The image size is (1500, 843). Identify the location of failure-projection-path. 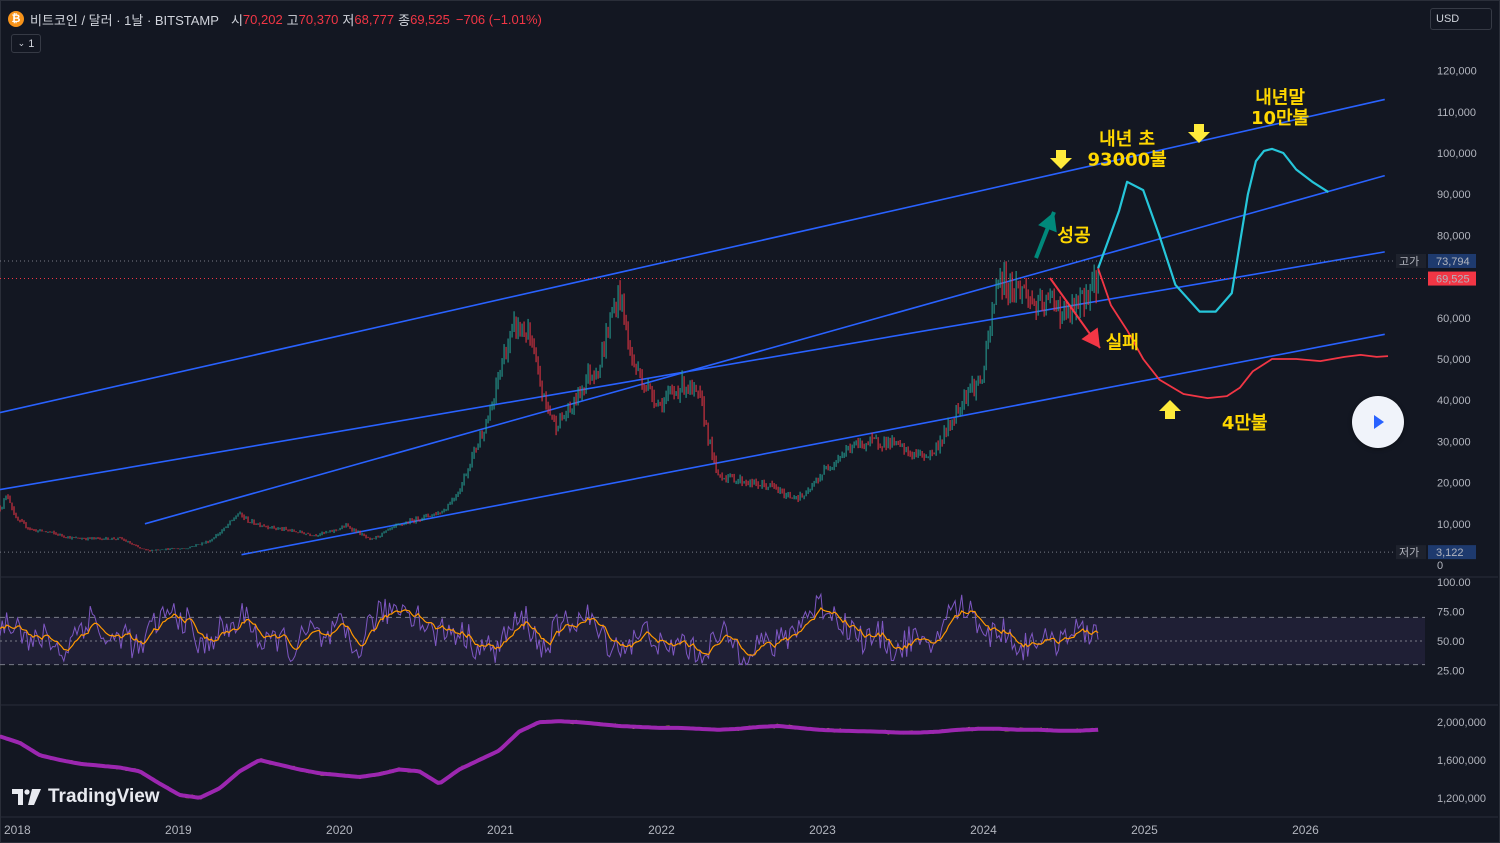
(1243, 334).